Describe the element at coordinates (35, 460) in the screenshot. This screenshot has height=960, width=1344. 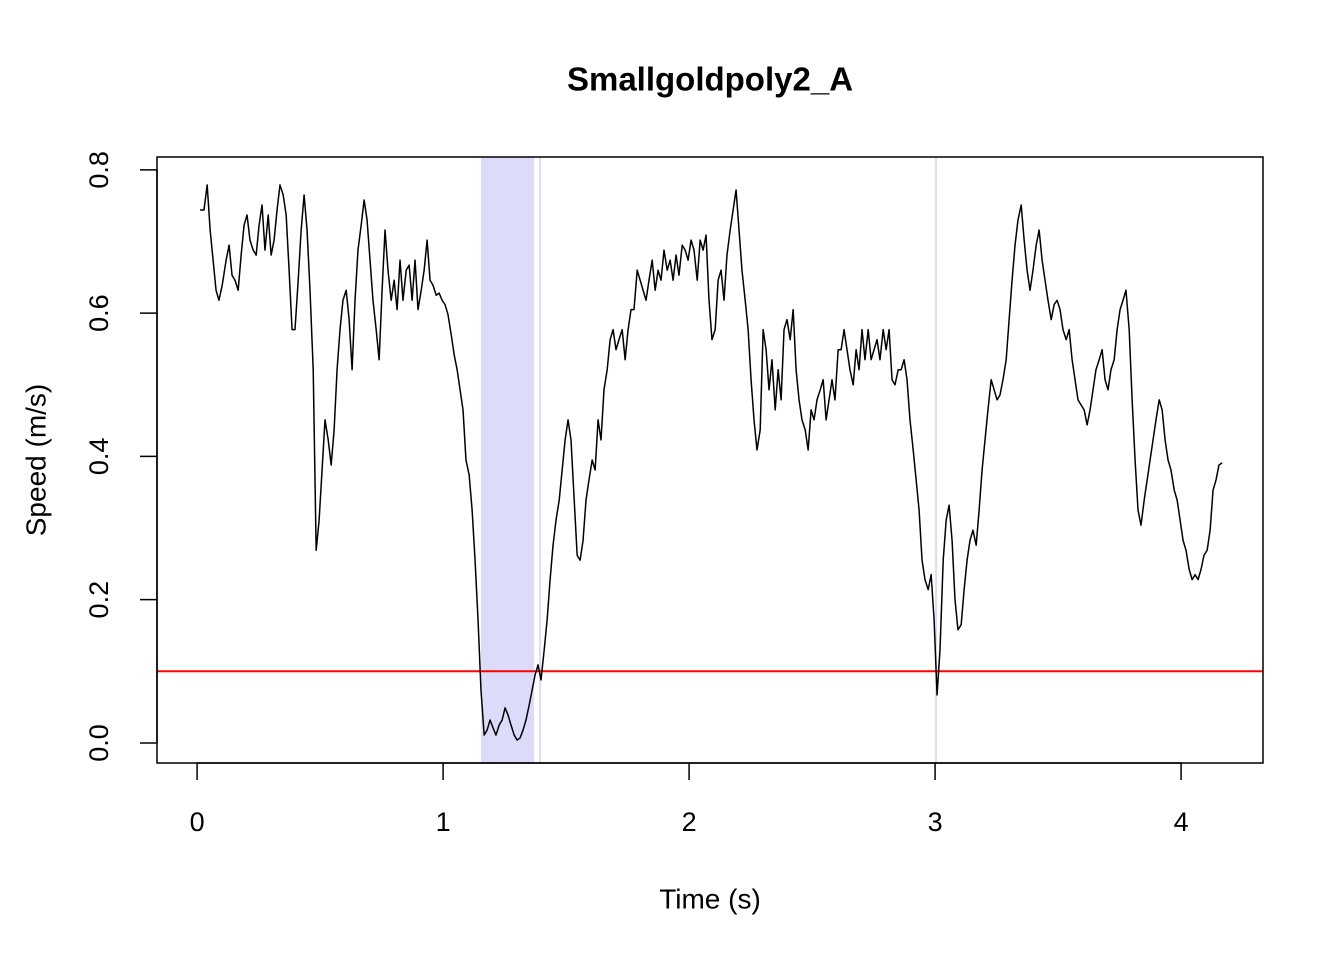
I see `y-axis-title: Speed (m/s)` at that location.